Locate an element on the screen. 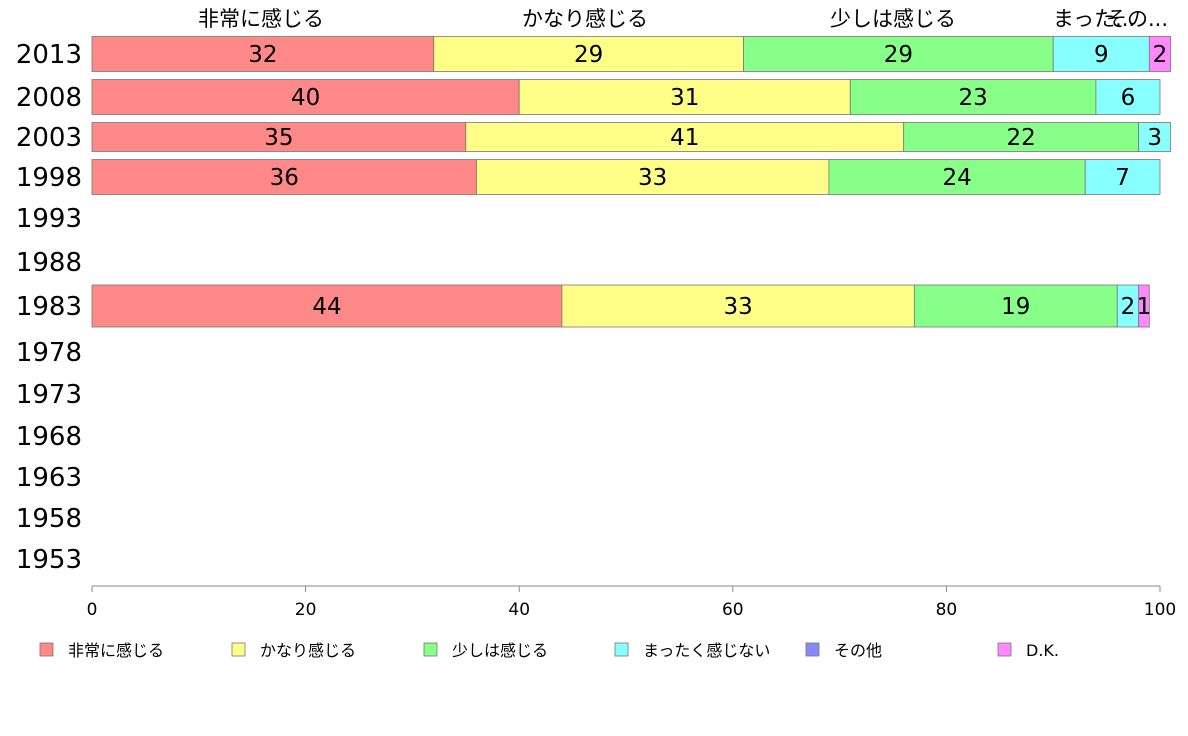 This screenshot has height=736, width=1188. bar-value-label: 1 is located at coordinates (1144, 307).